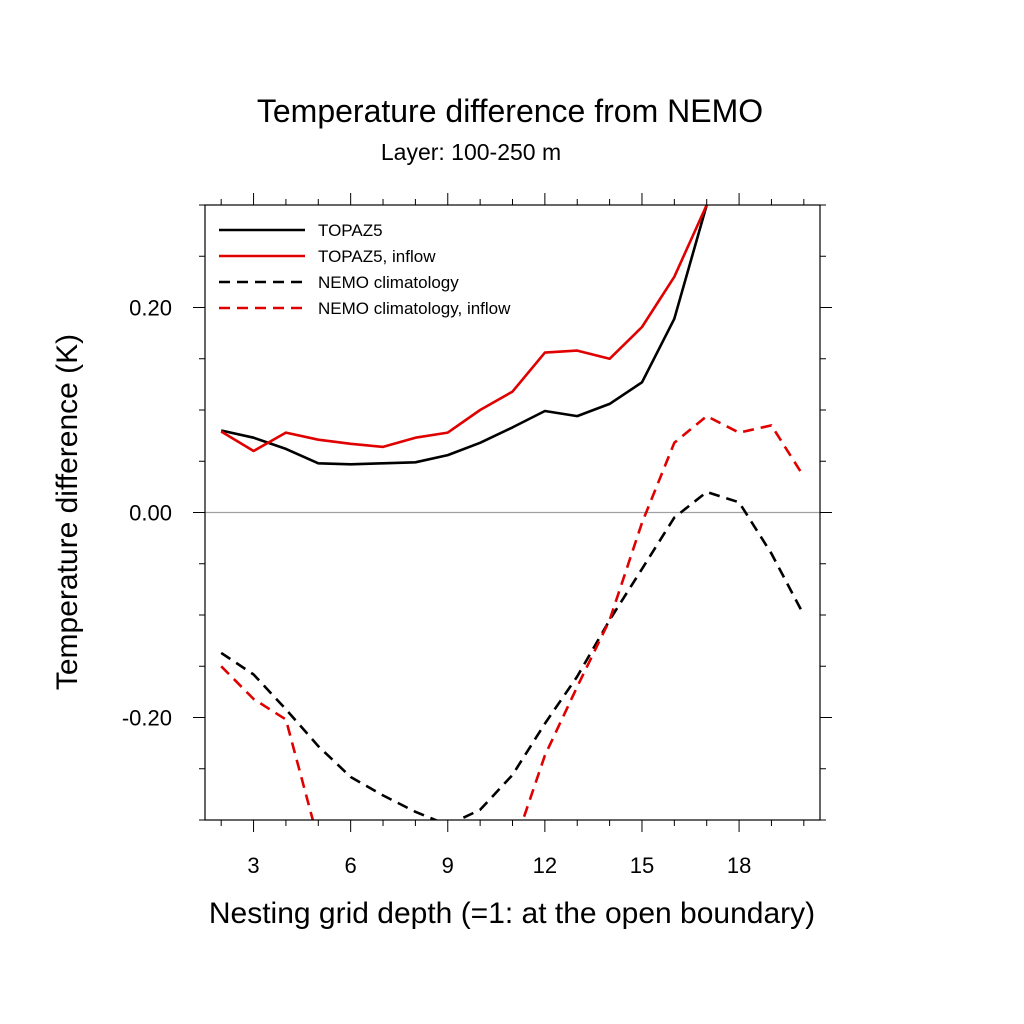 The width and height of the screenshot is (1024, 1024). Describe the element at coordinates (739, 865) in the screenshot. I see `x-tick-label: 18` at that location.